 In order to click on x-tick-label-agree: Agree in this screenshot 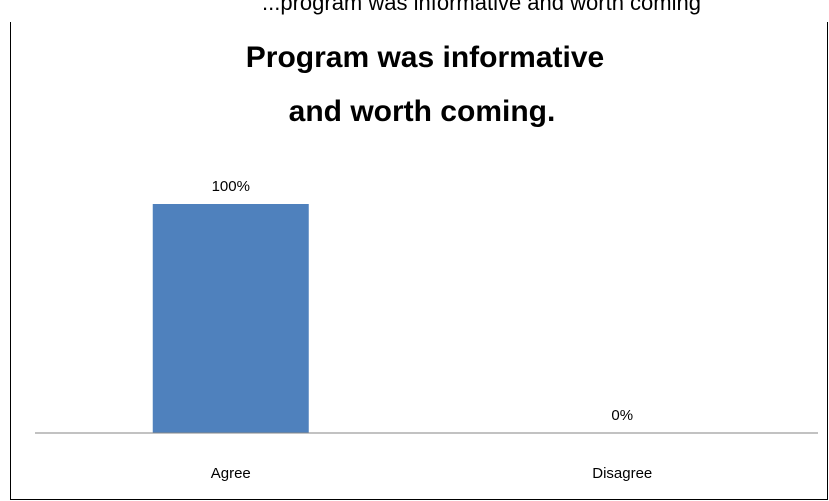, I will do `click(231, 473)`.